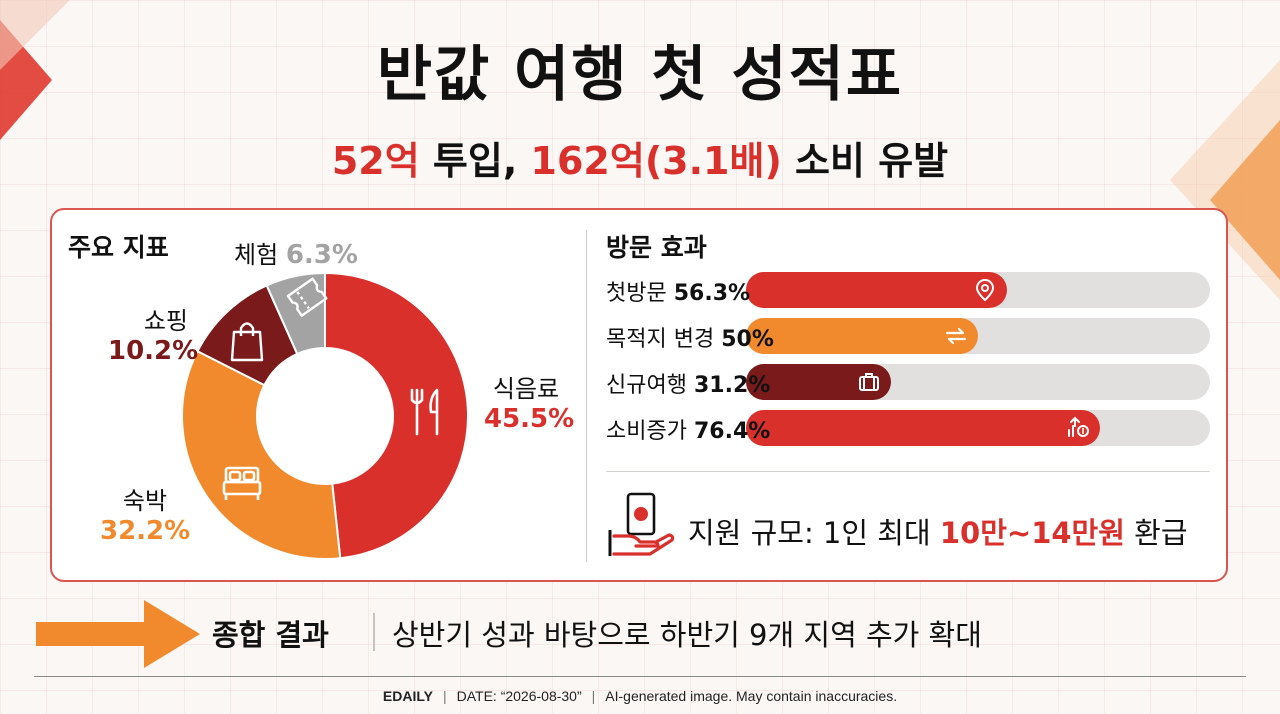  I want to click on bar-row-first-visit: 첫방문 56.3%, so click(908, 290).